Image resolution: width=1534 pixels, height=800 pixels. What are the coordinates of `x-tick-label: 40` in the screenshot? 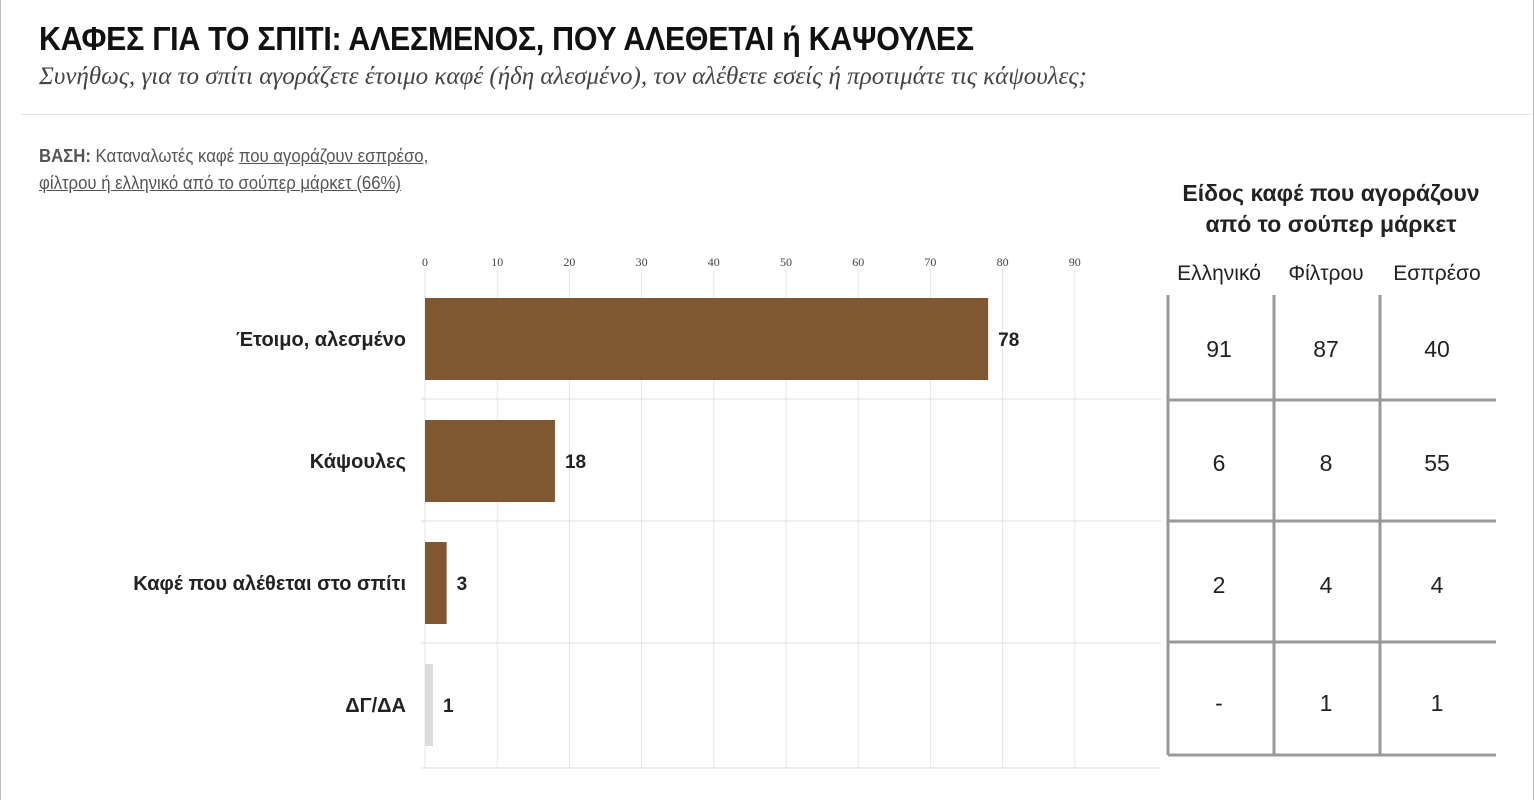 It's located at (714, 262).